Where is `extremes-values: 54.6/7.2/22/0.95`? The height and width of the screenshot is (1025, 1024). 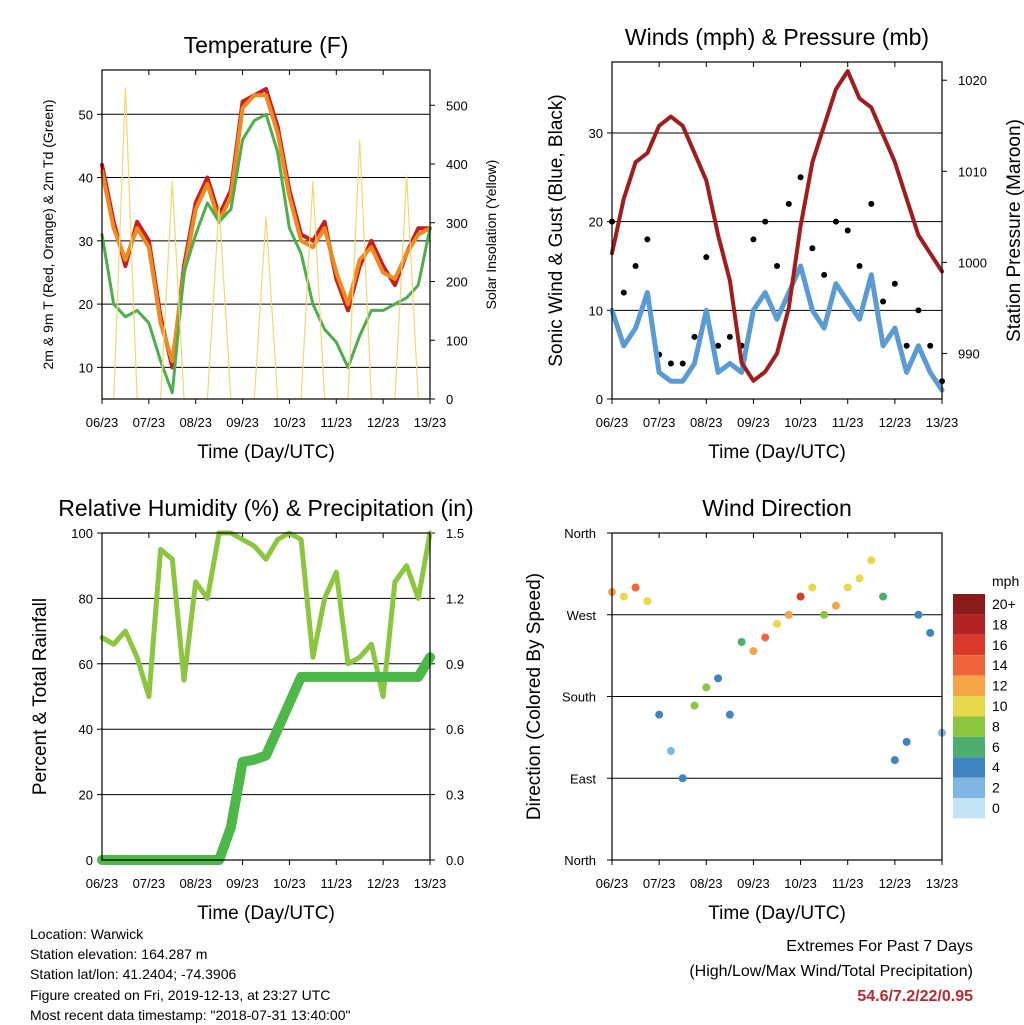
extremes-values: 54.6/7.2/22/0.95 is located at coordinates (915, 996).